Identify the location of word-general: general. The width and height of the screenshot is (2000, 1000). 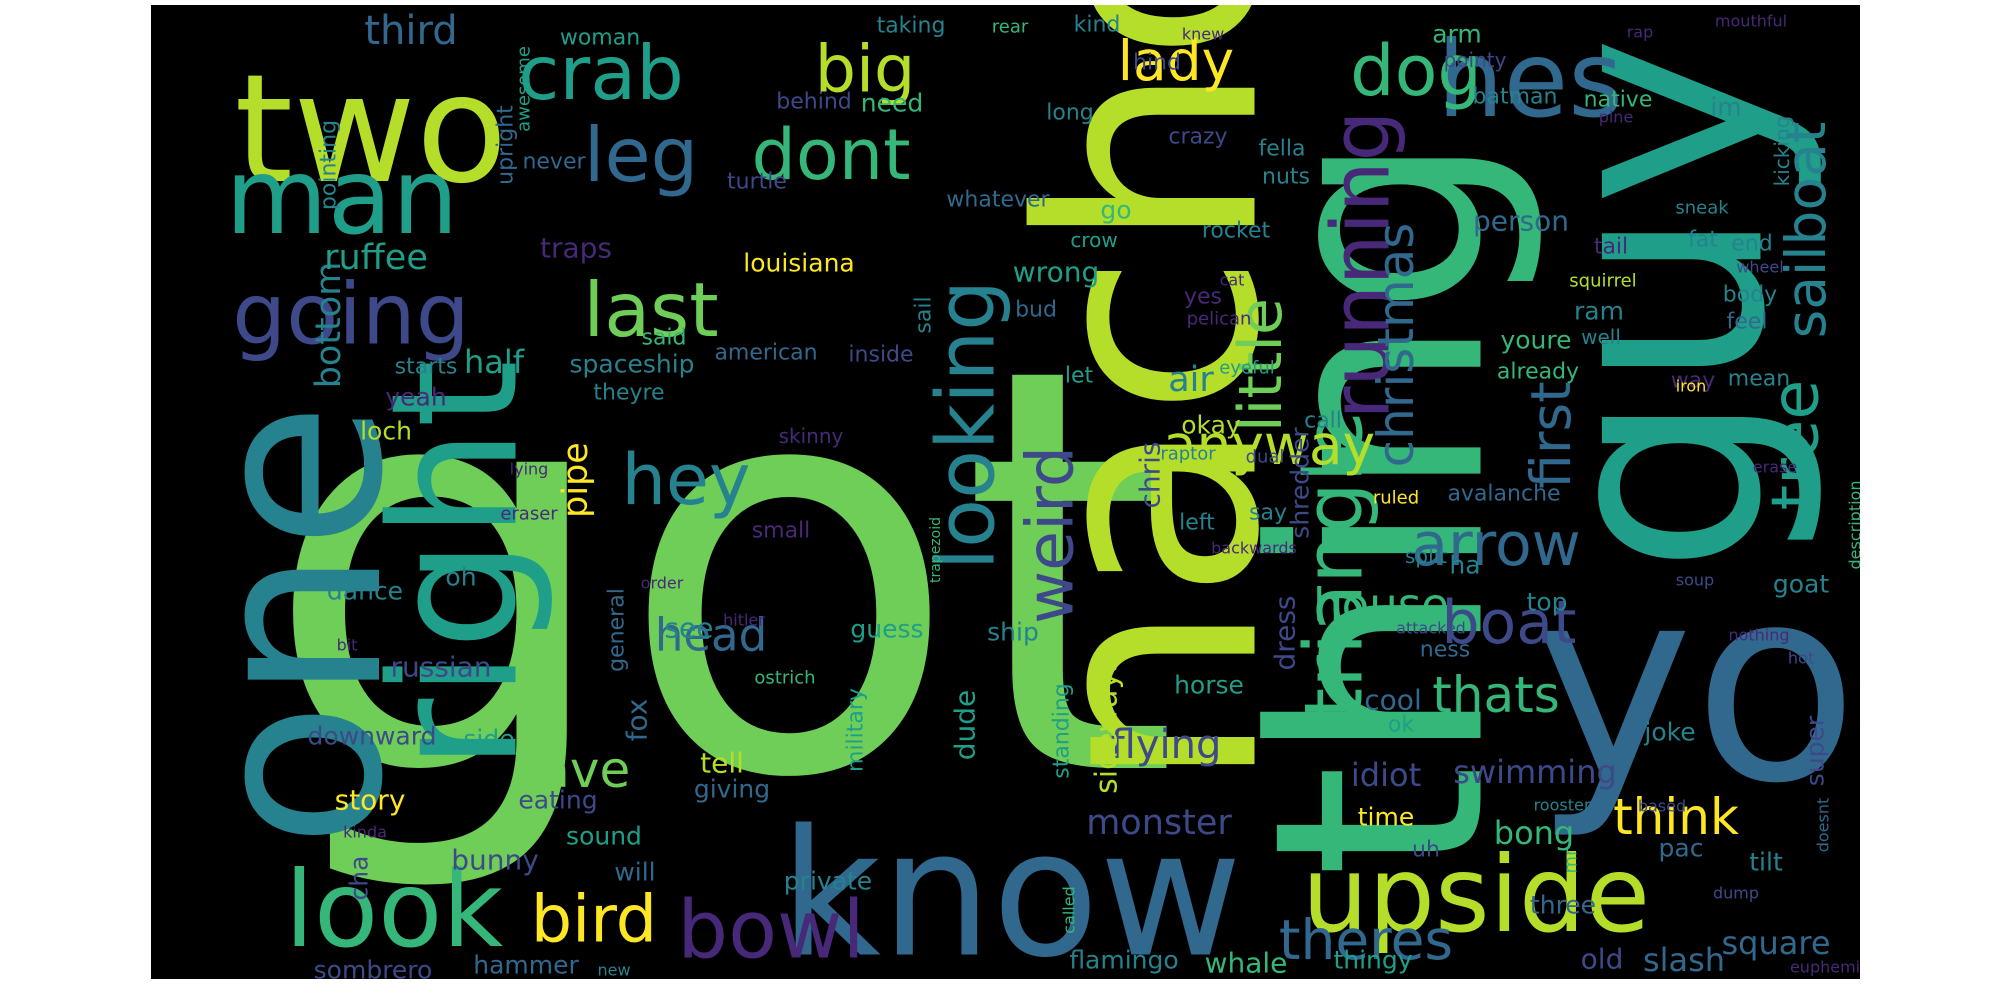
(617, 630).